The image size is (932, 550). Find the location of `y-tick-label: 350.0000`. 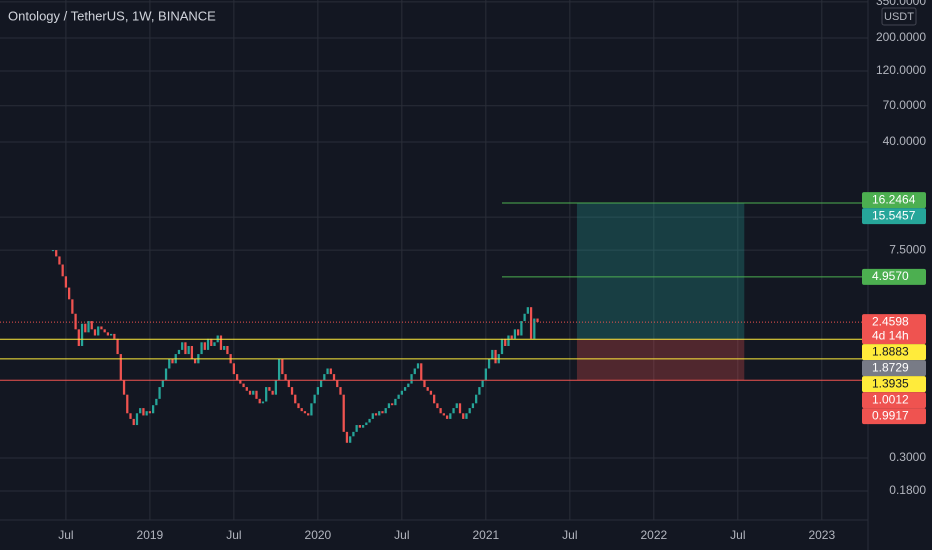

y-tick-label: 350.0000 is located at coordinates (901, 4).